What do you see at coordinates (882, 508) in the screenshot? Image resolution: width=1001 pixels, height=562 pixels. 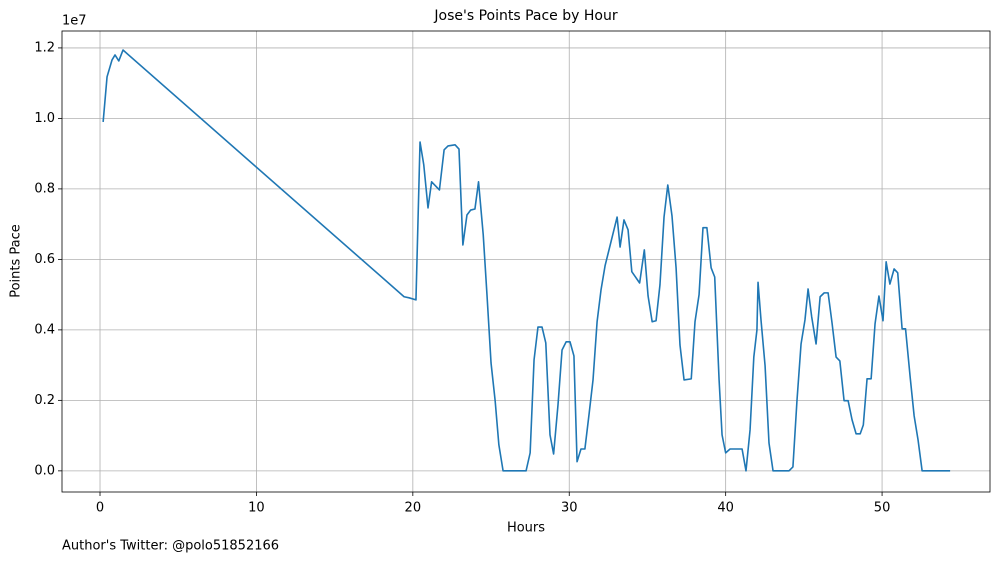 I see `x-tick-label: 50` at bounding box center [882, 508].